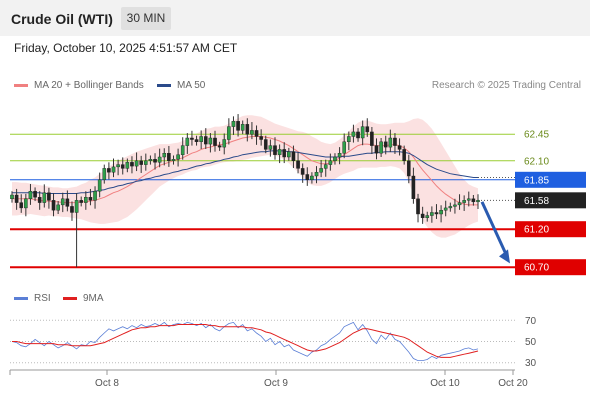  What do you see at coordinates (268, 379) in the screenshot?
I see `time-axis: Oct 8 Oct 9 Oct 10 Oct 20` at bounding box center [268, 379].